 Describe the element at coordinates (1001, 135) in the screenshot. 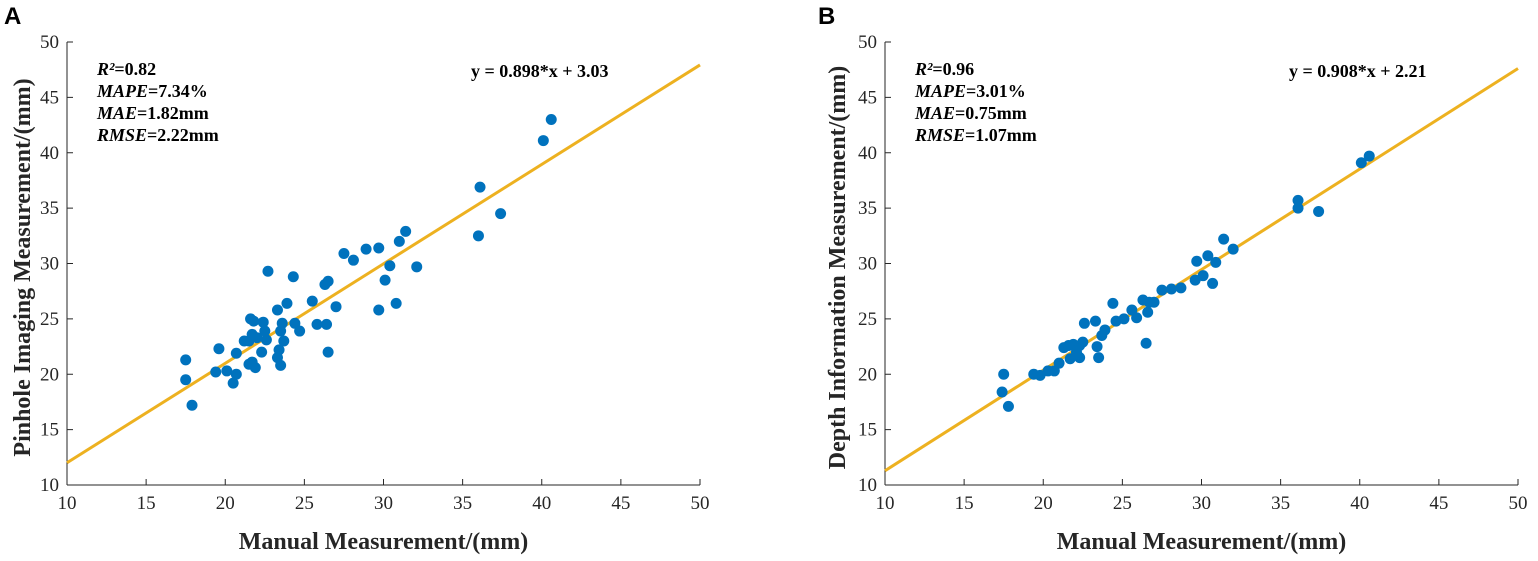

I see `stat-value: =1.07mm` at that location.